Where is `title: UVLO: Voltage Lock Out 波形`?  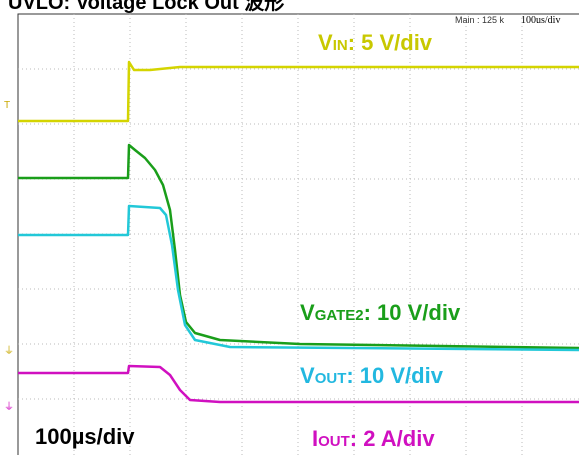
title: UVLO: Voltage Lock Out 波形 is located at coordinates (146, 7).